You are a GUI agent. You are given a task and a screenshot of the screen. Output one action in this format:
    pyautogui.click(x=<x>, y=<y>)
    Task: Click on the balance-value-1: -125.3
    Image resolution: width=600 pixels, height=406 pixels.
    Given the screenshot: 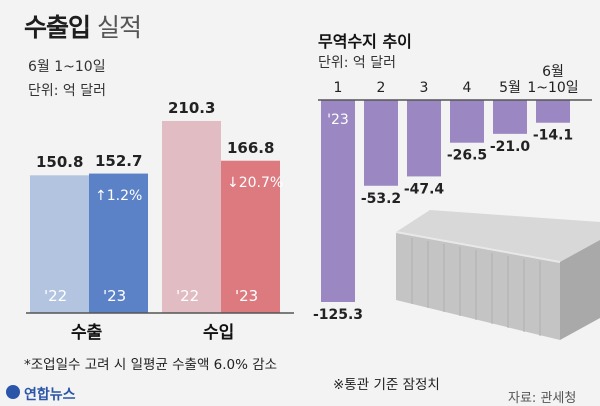 What is the action you would take?
    pyautogui.click(x=338, y=315)
    